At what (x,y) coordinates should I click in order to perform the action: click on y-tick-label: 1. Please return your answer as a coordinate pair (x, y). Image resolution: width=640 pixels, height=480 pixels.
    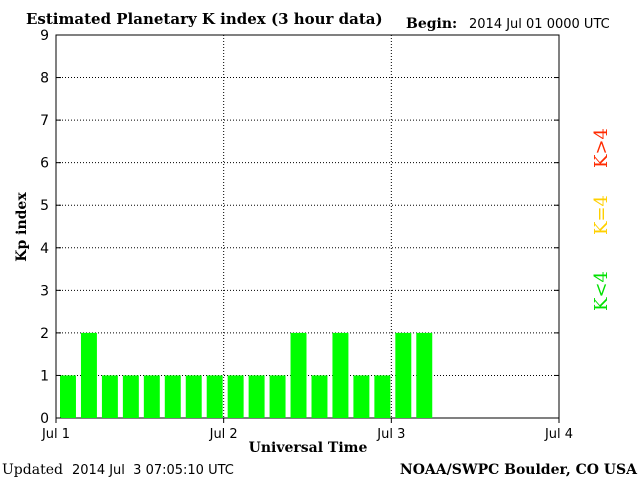
    Looking at the image, I should click on (44, 376).